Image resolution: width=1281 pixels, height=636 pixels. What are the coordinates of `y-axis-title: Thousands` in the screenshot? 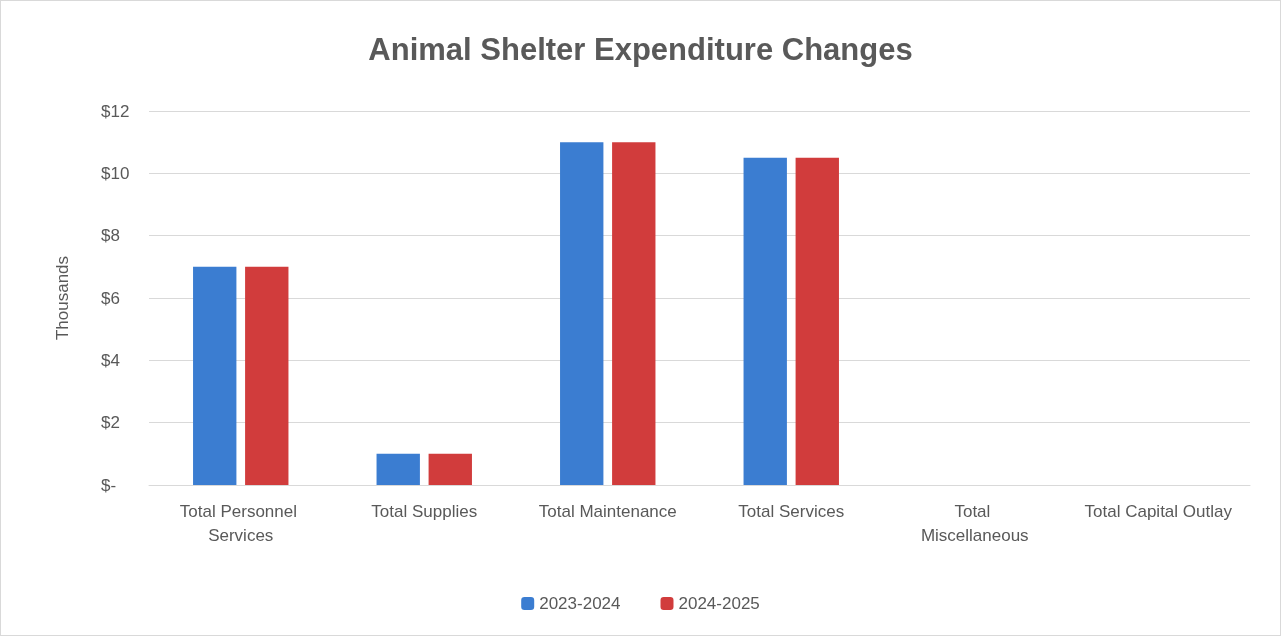 It's located at (62, 298).